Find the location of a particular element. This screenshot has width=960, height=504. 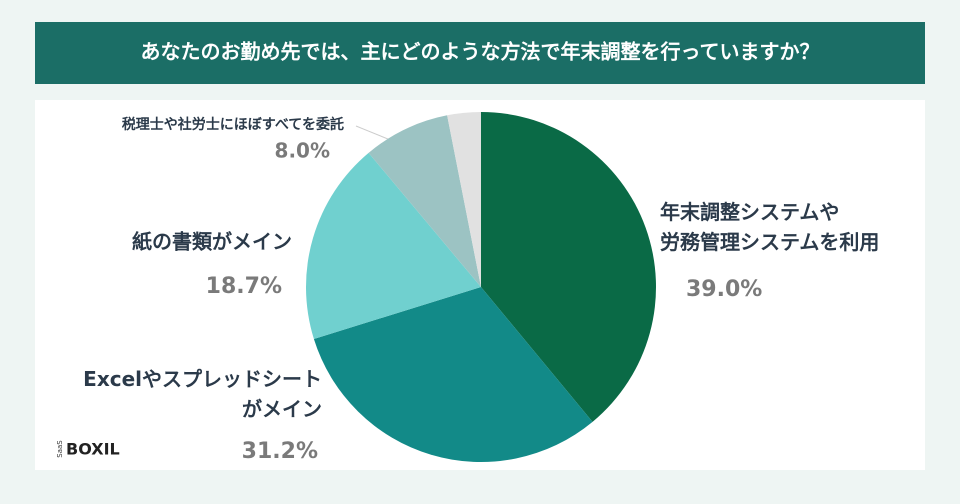

slice-label: 年末調整システムや労務管理システムを利用 is located at coordinates (769, 227).